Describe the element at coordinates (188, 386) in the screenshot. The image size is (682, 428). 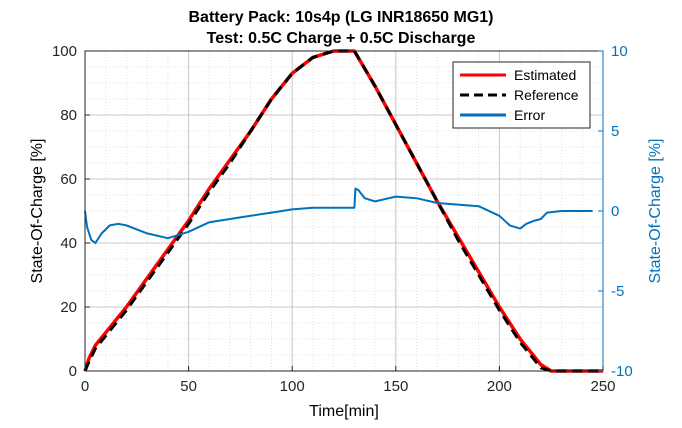
I see `x-tick-label: 50` at that location.